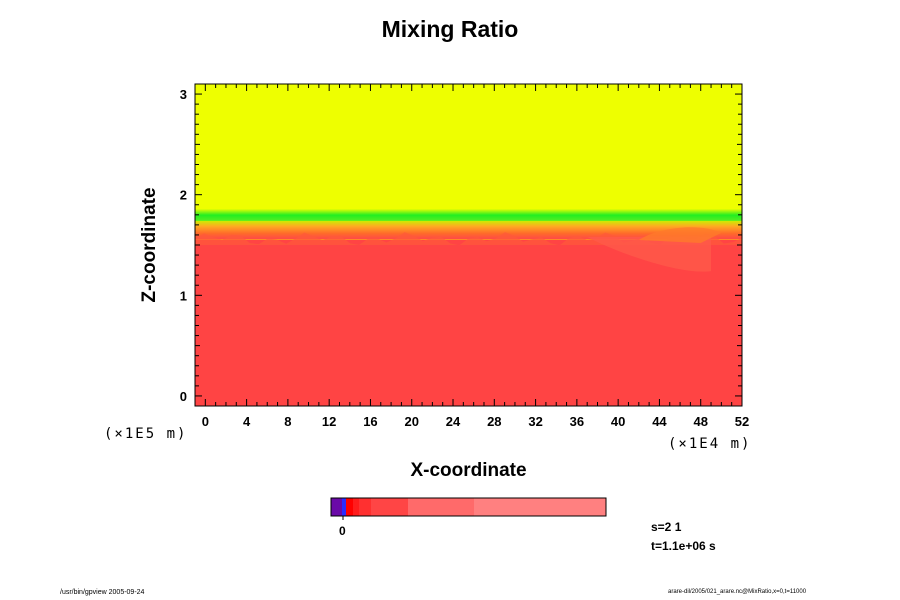 The width and height of the screenshot is (900, 600). What do you see at coordinates (659, 421) in the screenshot?
I see `x-tick-label: 44` at bounding box center [659, 421].